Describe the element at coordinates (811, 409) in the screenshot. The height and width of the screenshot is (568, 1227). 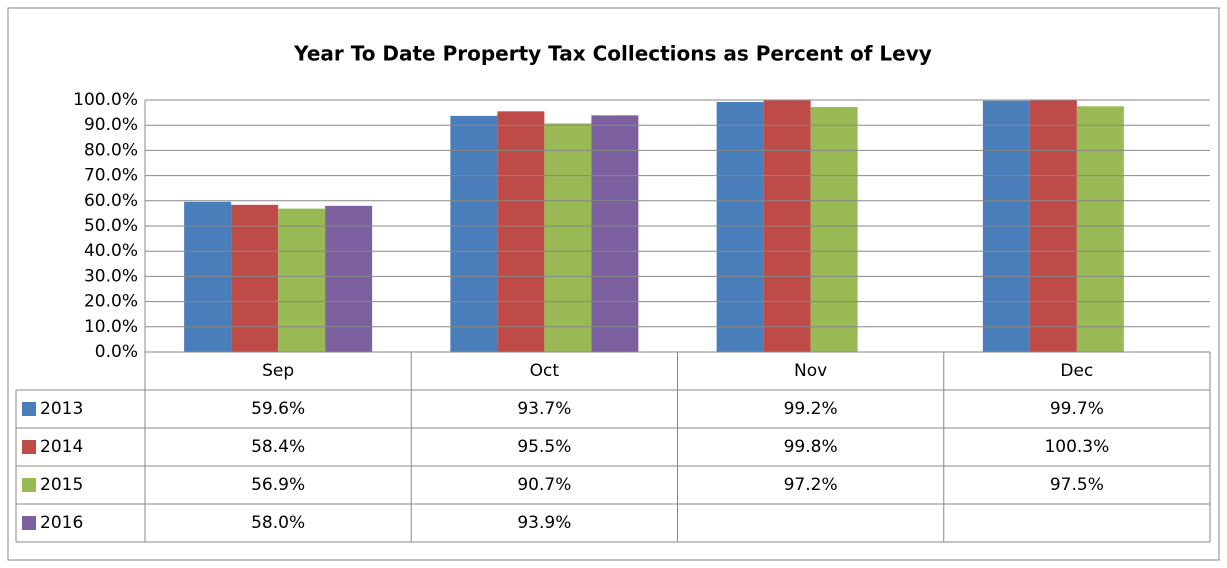
I see `table-value: 99.2%` at that location.